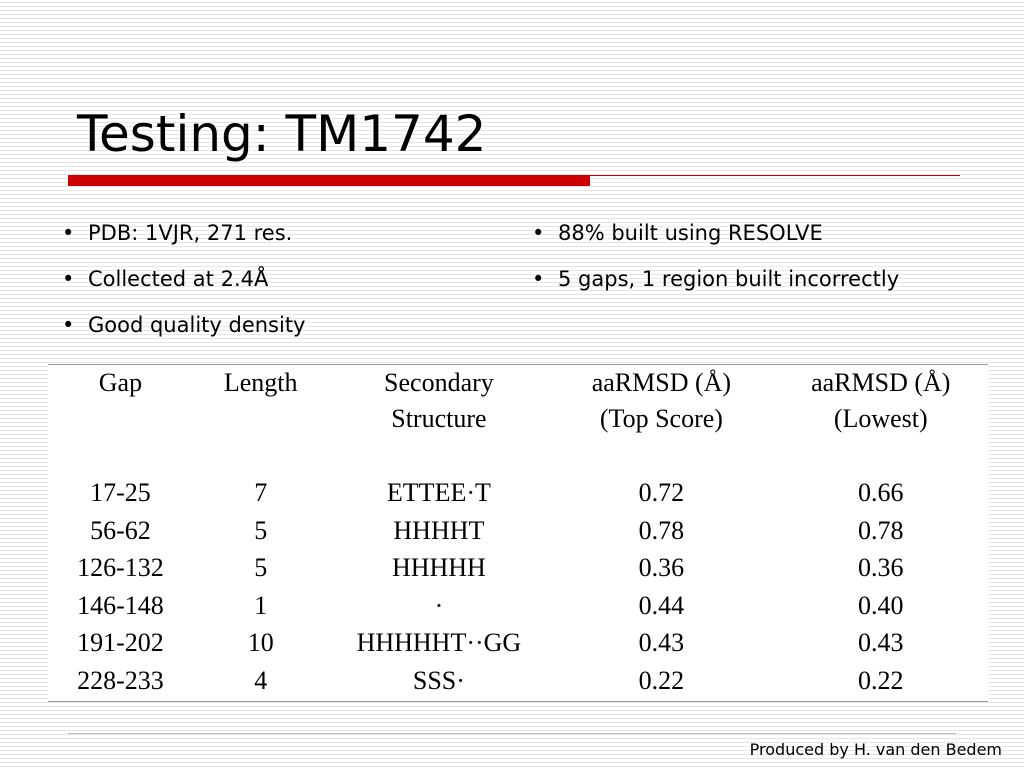 Image resolution: width=1024 pixels, height=768 pixels. What do you see at coordinates (261, 605) in the screenshot?
I see `cell-length: 1` at bounding box center [261, 605].